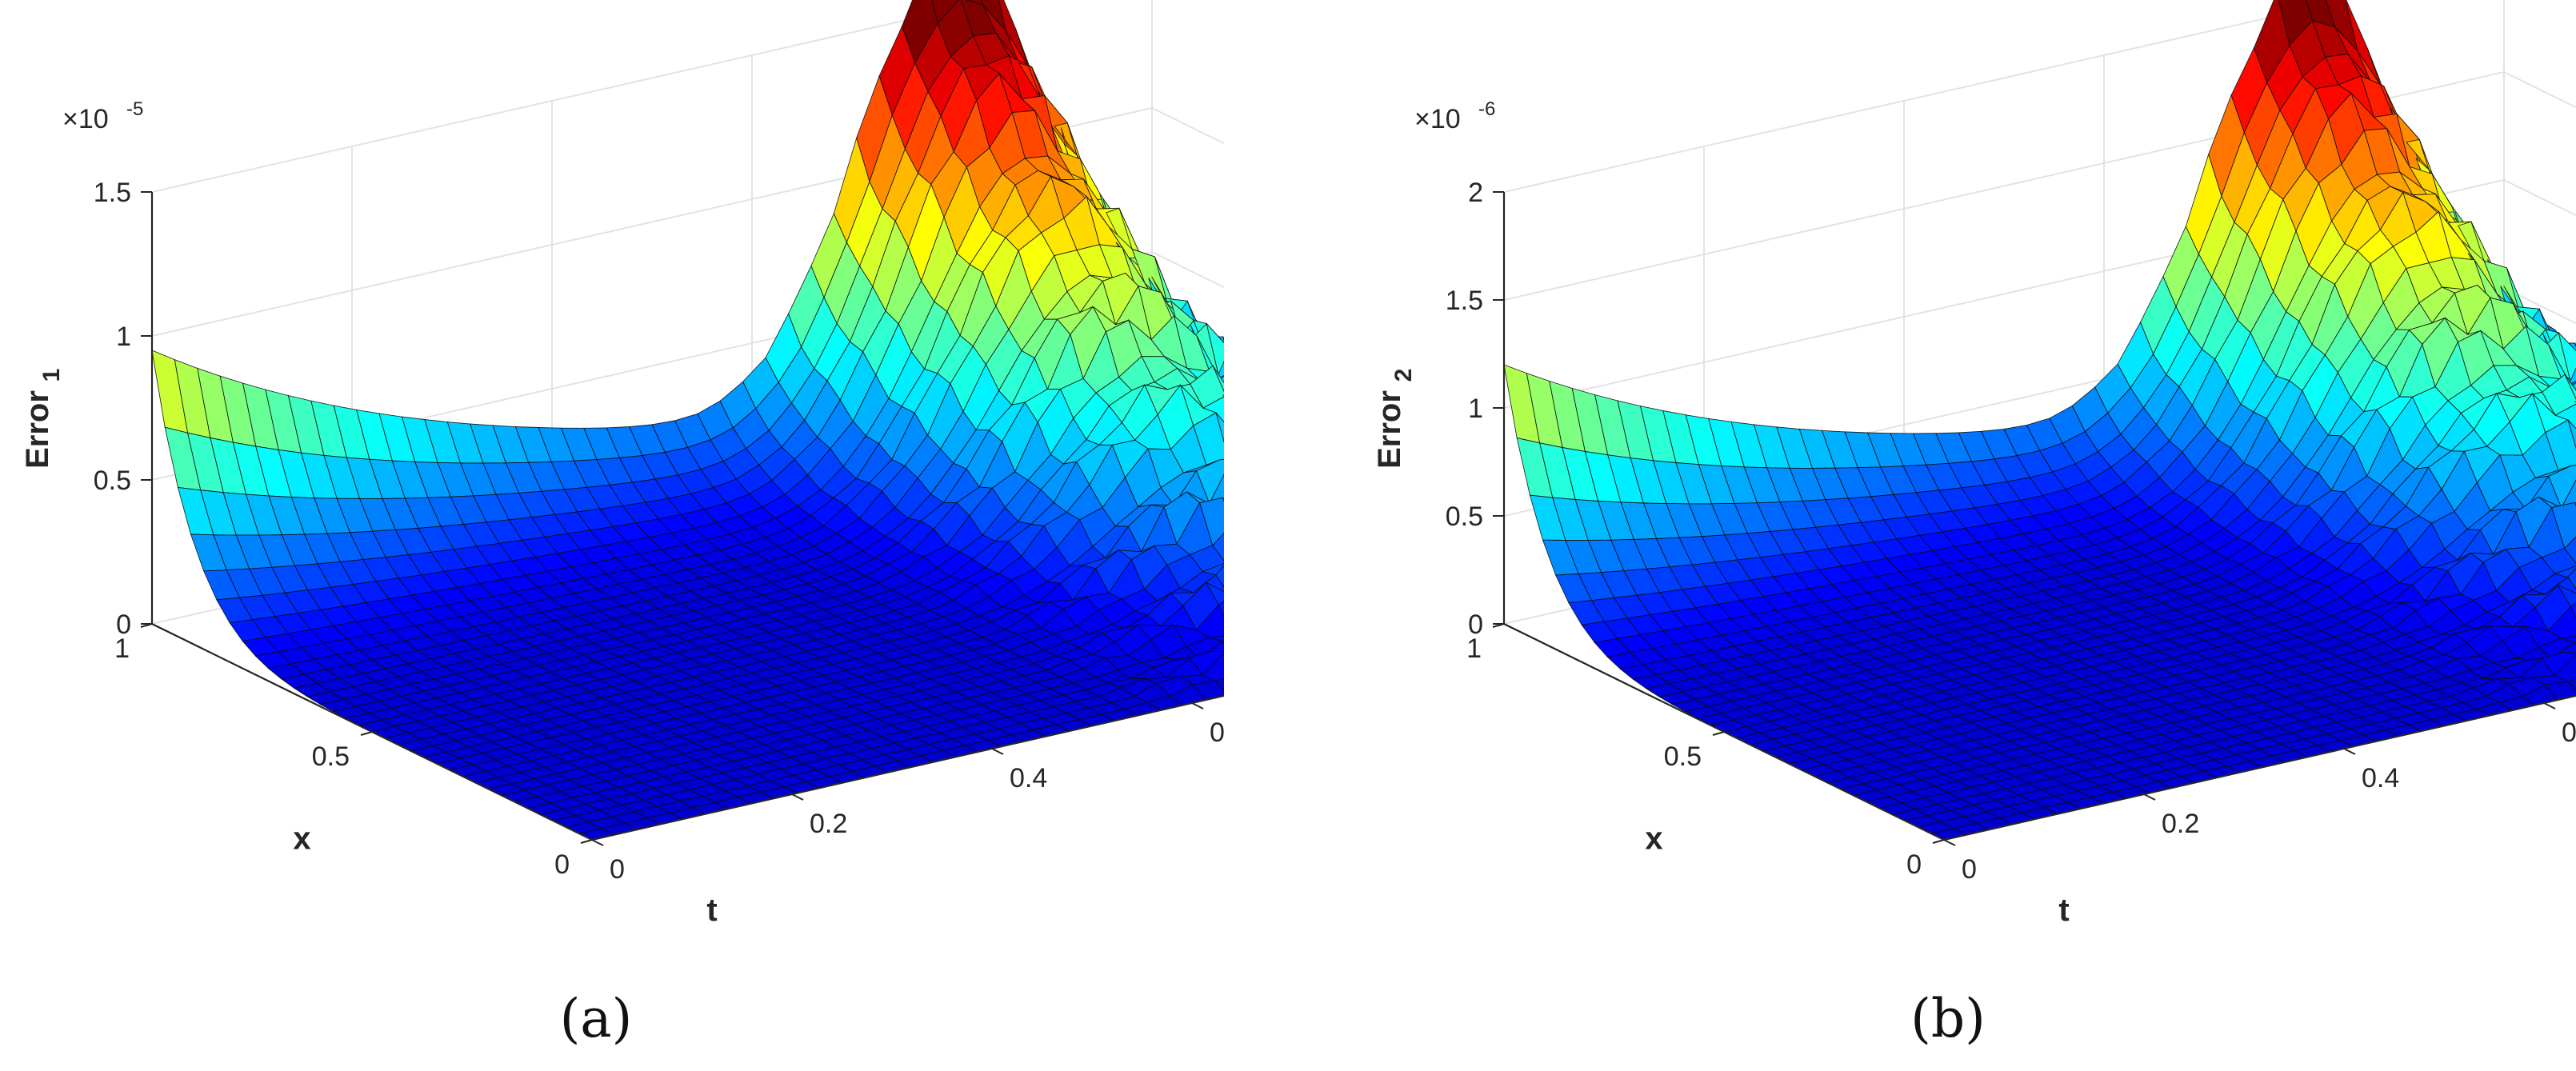 The image size is (2576, 1071). What do you see at coordinates (1475, 193) in the screenshot?
I see `z-tick-label: 2` at bounding box center [1475, 193].